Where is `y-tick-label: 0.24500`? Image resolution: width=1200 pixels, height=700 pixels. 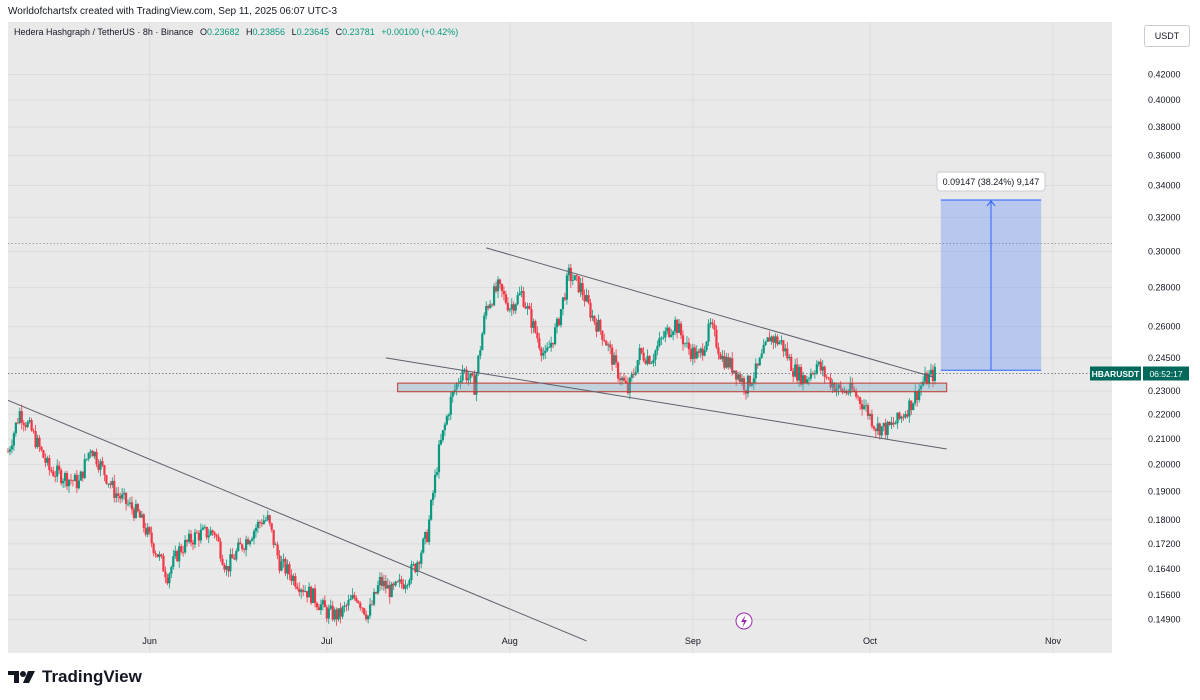 y-tick-label: 0.24500 is located at coordinates (1164, 358).